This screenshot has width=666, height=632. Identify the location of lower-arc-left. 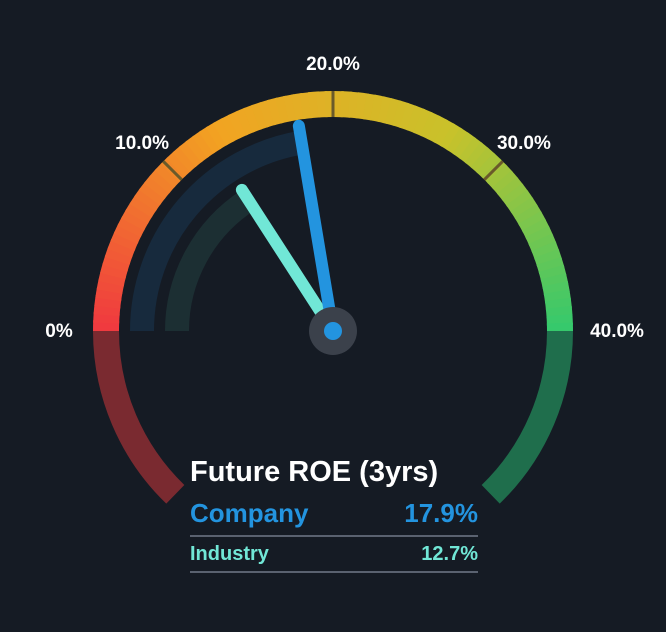
(139, 417).